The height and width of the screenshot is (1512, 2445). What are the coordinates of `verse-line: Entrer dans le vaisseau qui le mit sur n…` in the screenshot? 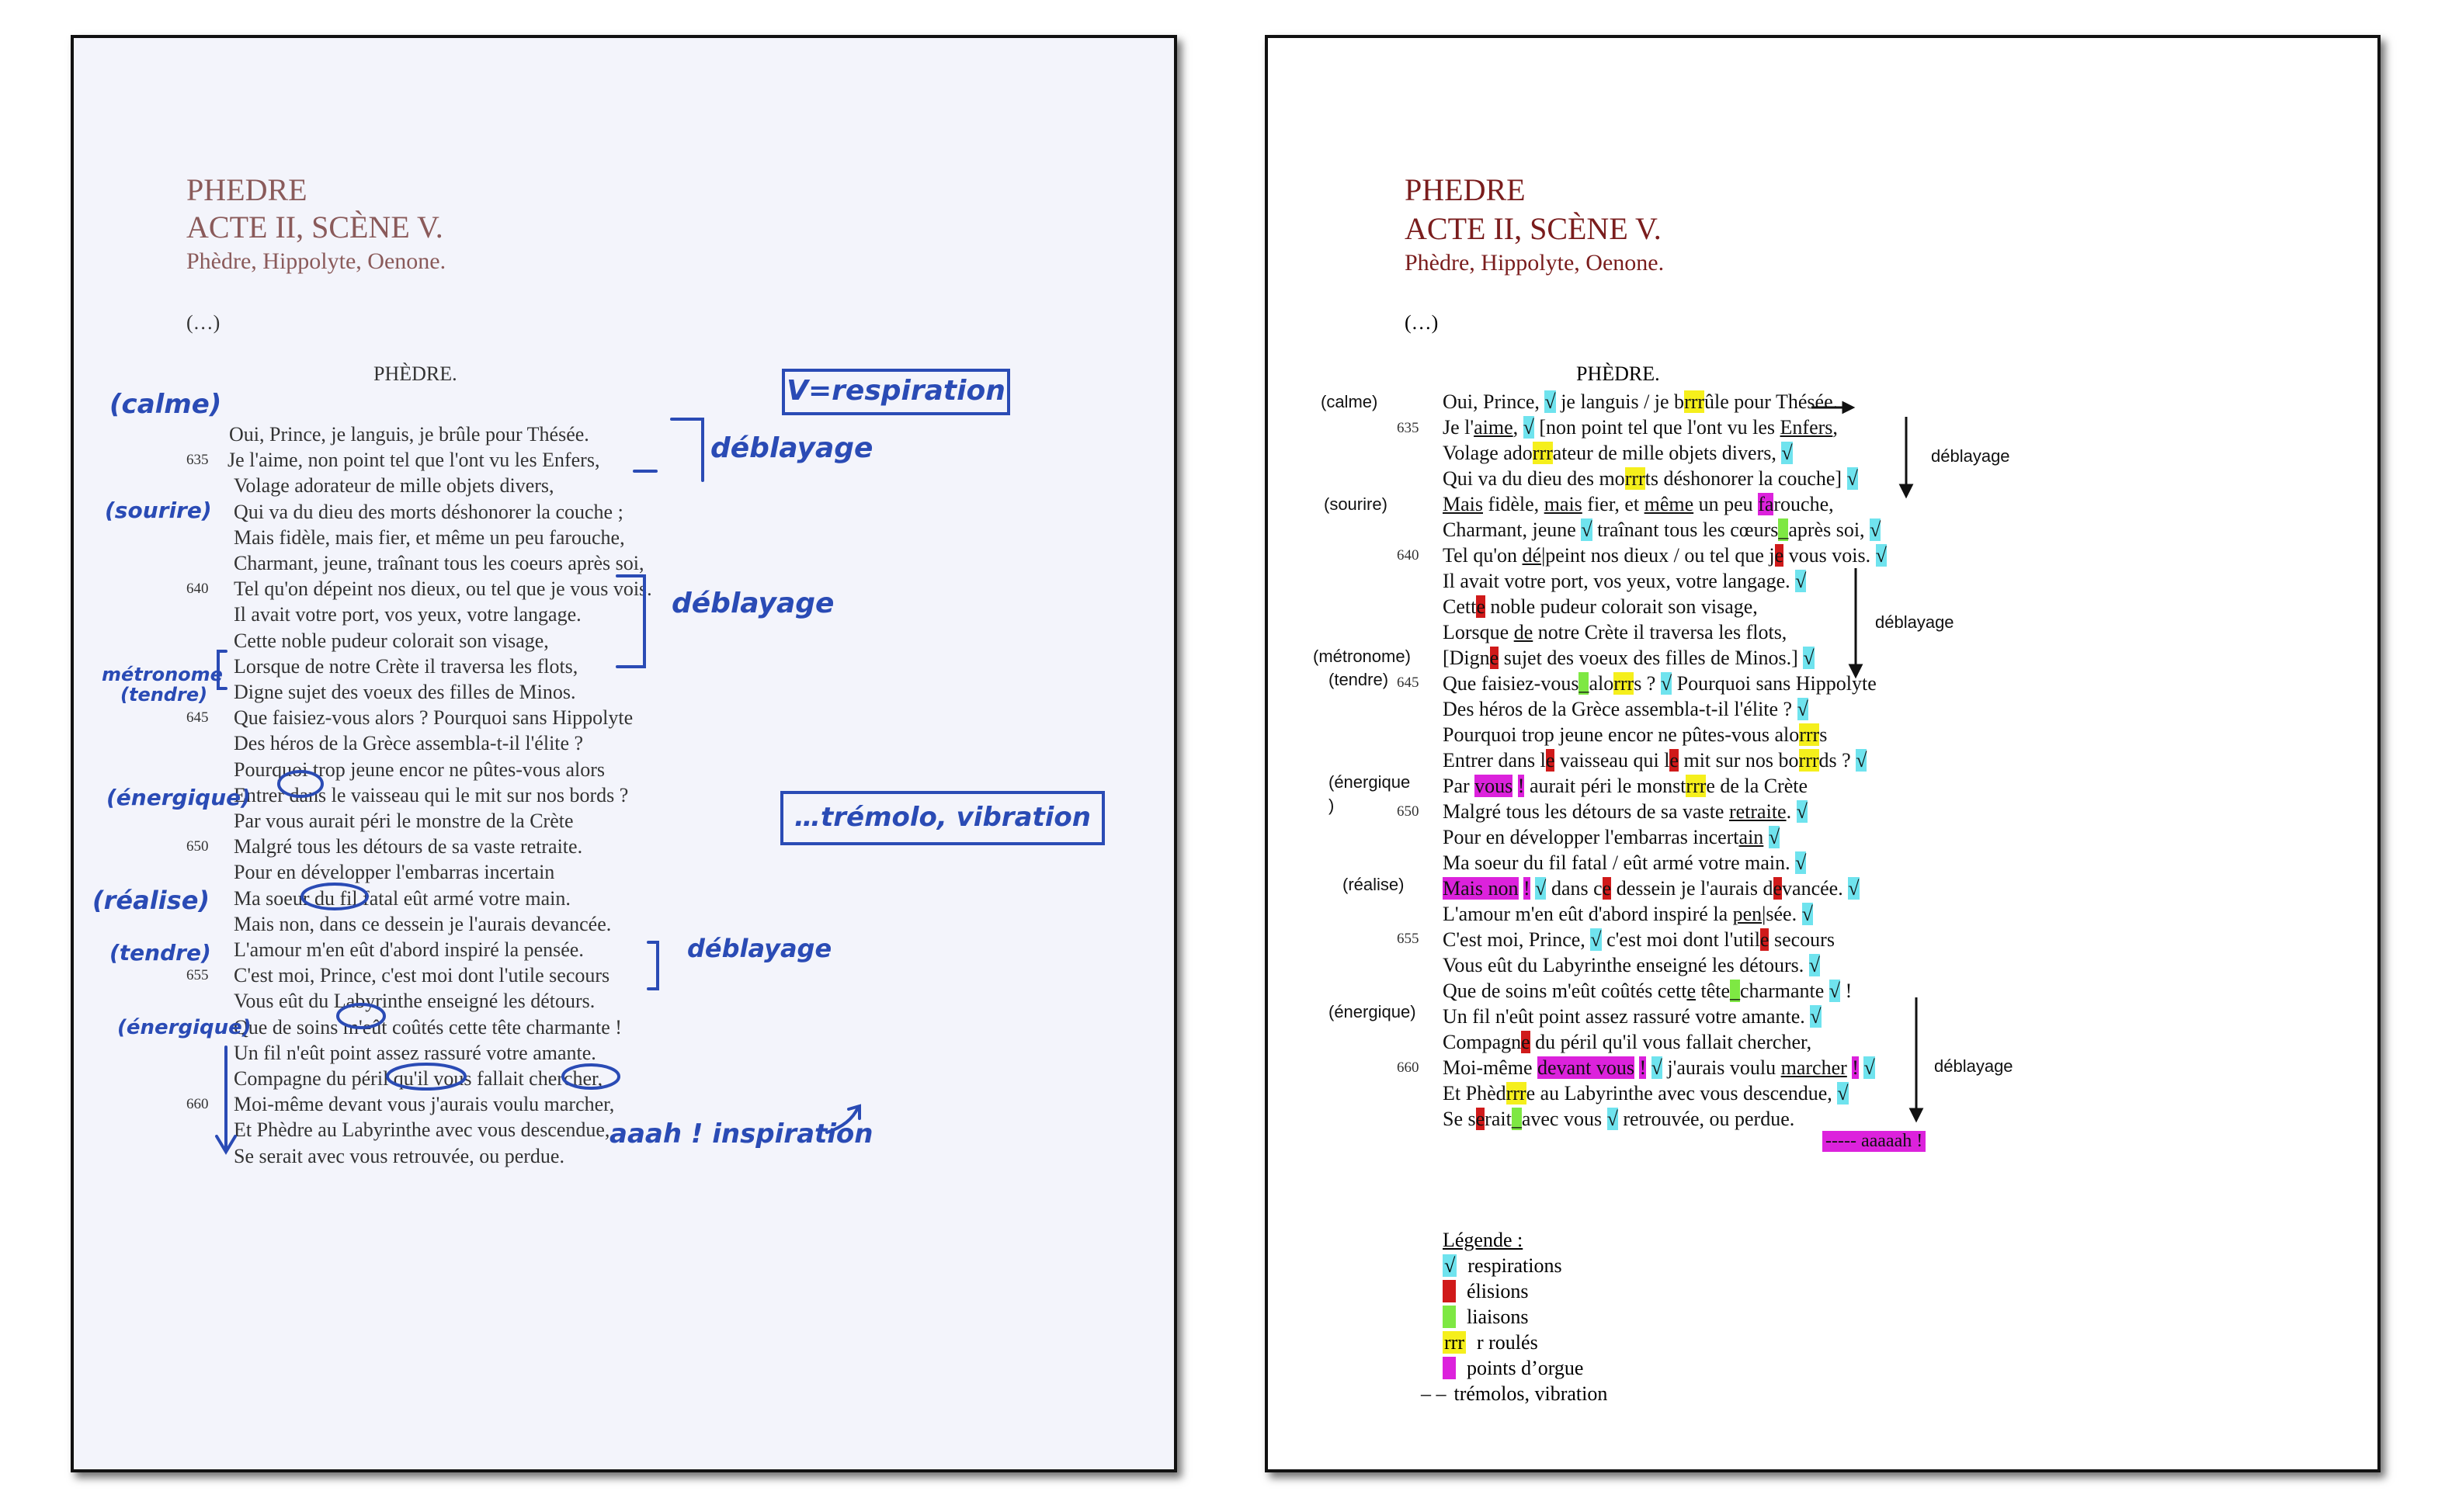 It's located at (1655, 760).